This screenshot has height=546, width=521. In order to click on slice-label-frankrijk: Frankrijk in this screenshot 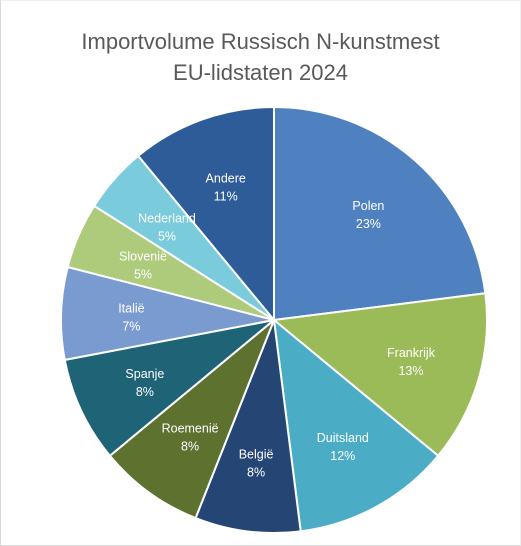, I will do `click(411, 353)`.